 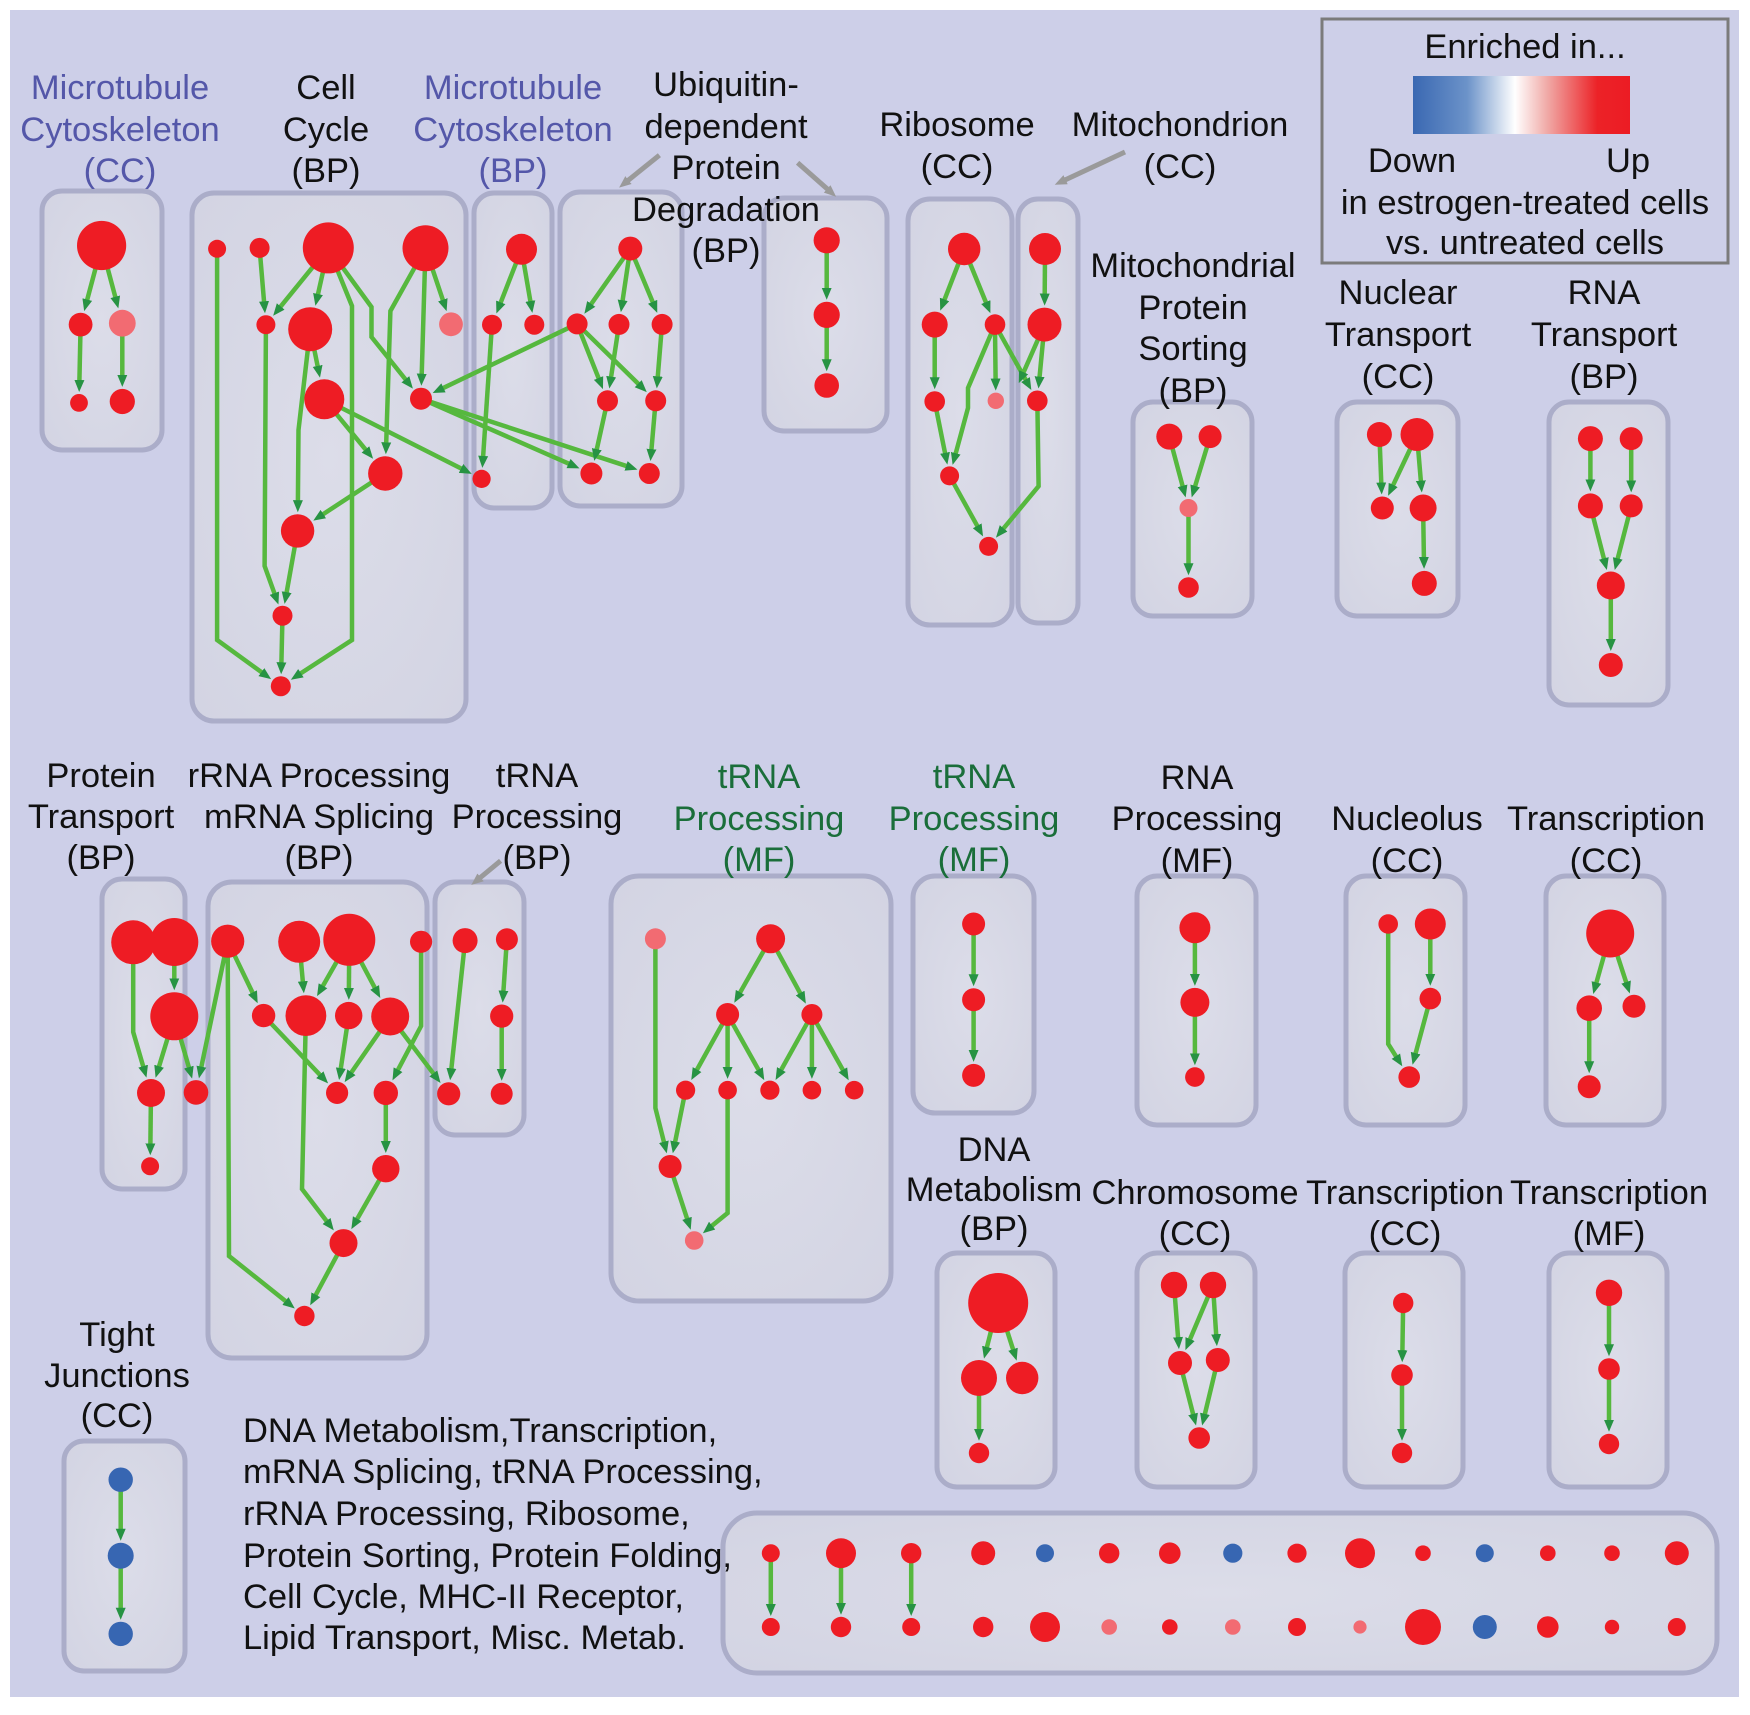 I want to click on svg-text: Sorting, so click(x=1192, y=349).